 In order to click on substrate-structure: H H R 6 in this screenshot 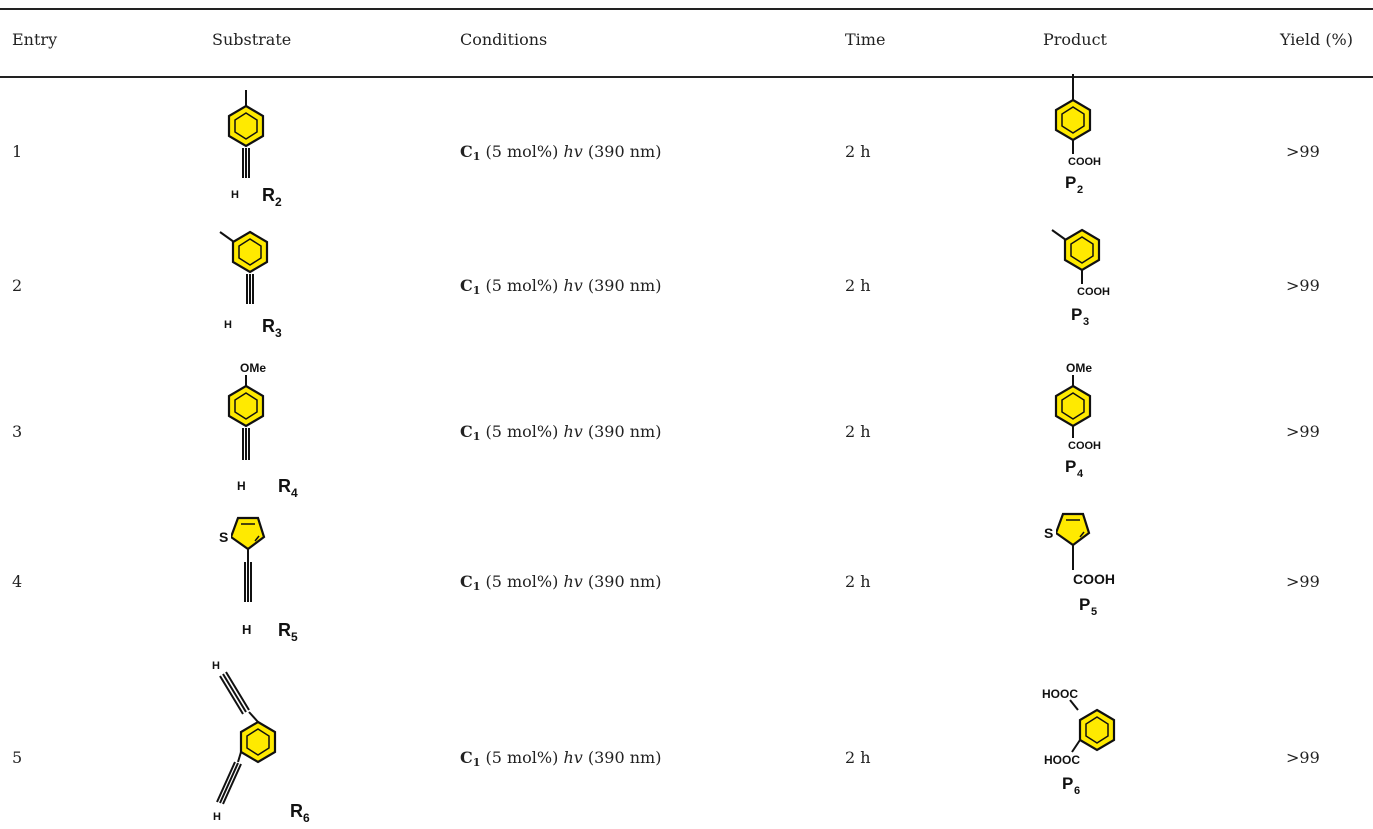, I will do `click(261, 742)`.